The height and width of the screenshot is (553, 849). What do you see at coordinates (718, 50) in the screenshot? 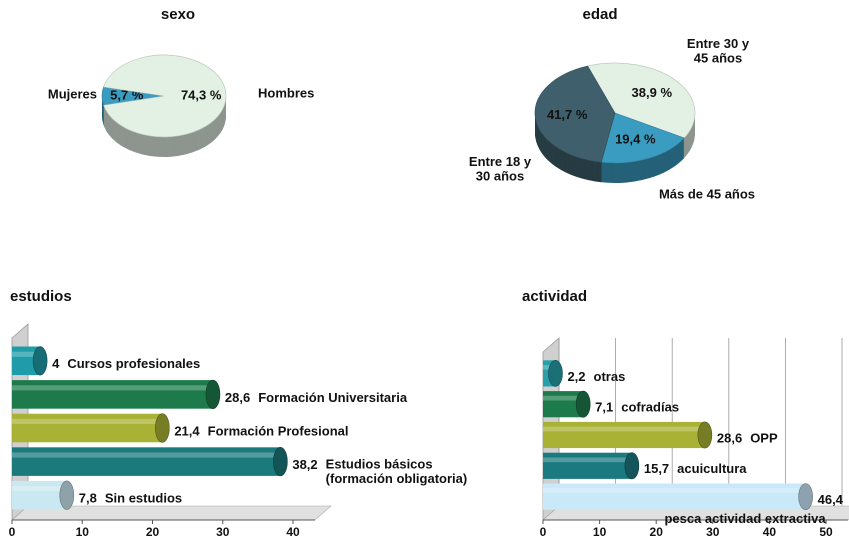
I see `category-label: Entre 30 y 45 años` at bounding box center [718, 50].